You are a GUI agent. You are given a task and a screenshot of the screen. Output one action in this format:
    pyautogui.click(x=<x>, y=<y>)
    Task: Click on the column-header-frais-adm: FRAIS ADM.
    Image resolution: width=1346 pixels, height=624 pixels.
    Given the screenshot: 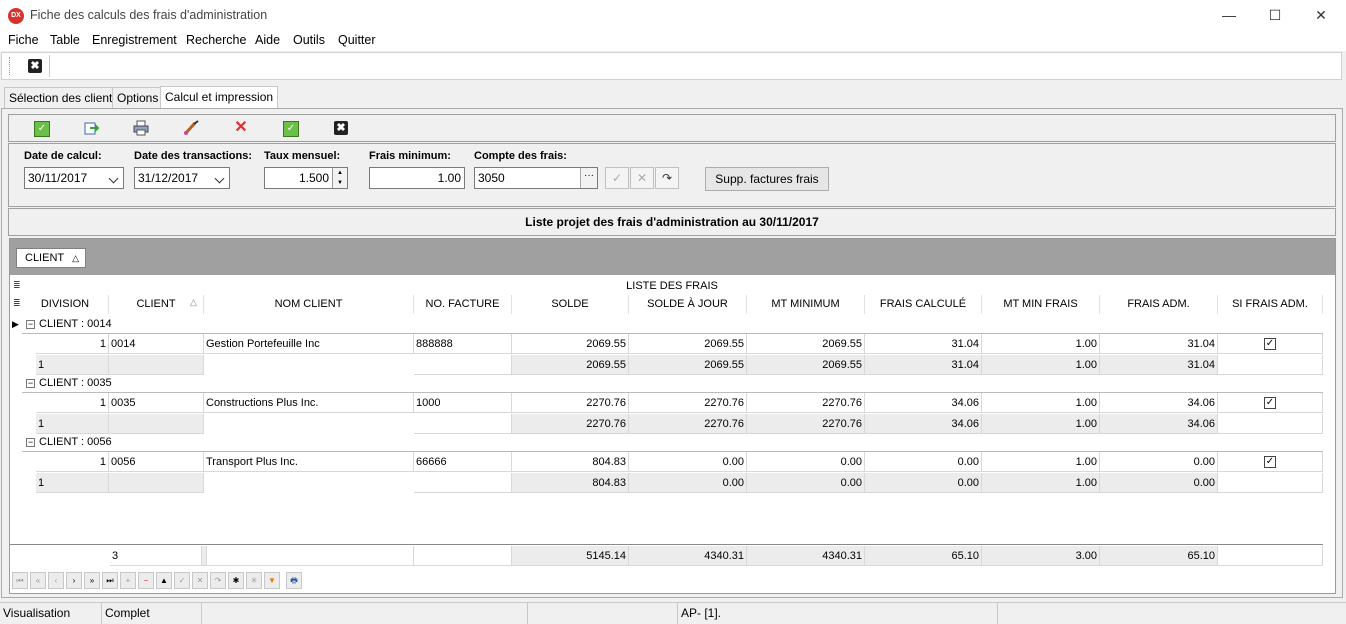 What is the action you would take?
    pyautogui.click(x=1159, y=304)
    